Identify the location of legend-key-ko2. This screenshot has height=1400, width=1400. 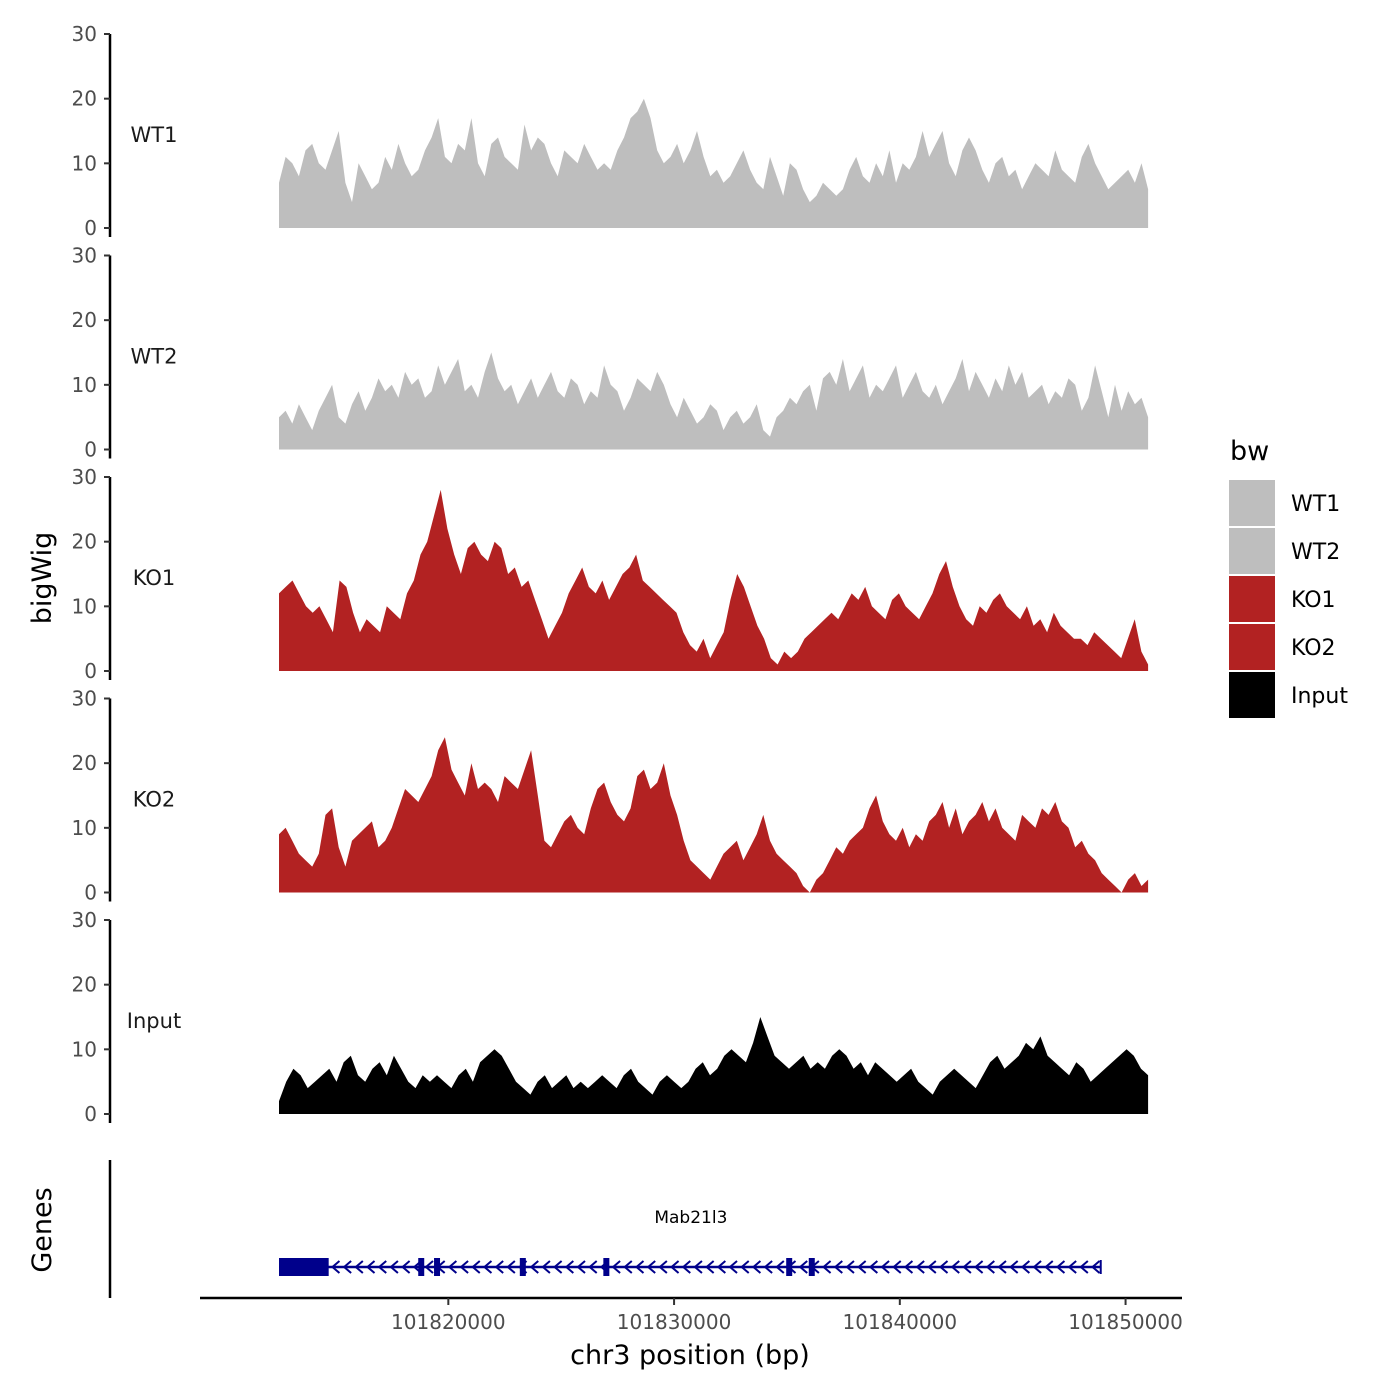
(1252, 647).